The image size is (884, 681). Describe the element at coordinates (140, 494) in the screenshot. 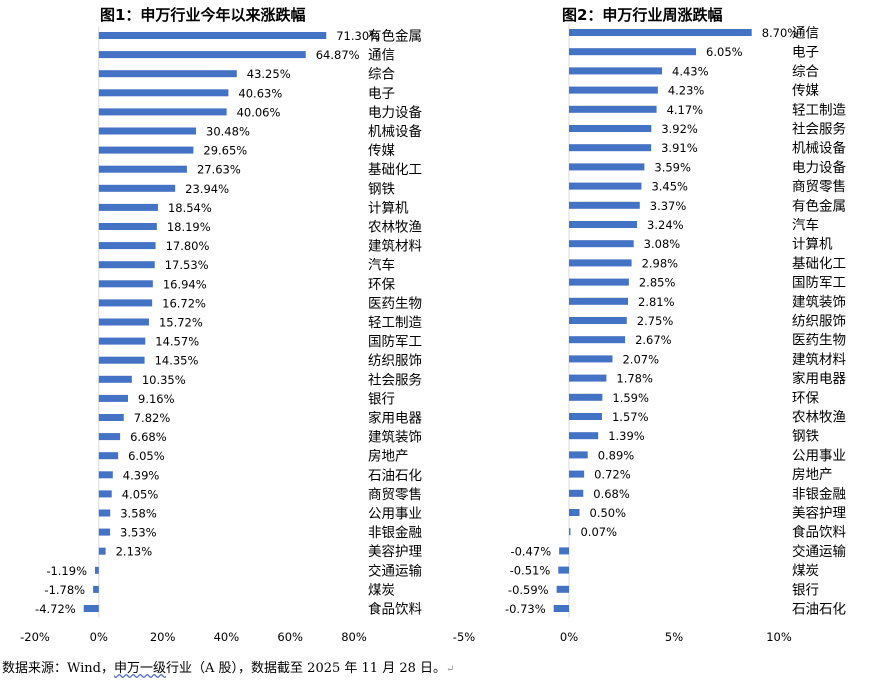

I see `chart1-value-label: 4.05%` at that location.